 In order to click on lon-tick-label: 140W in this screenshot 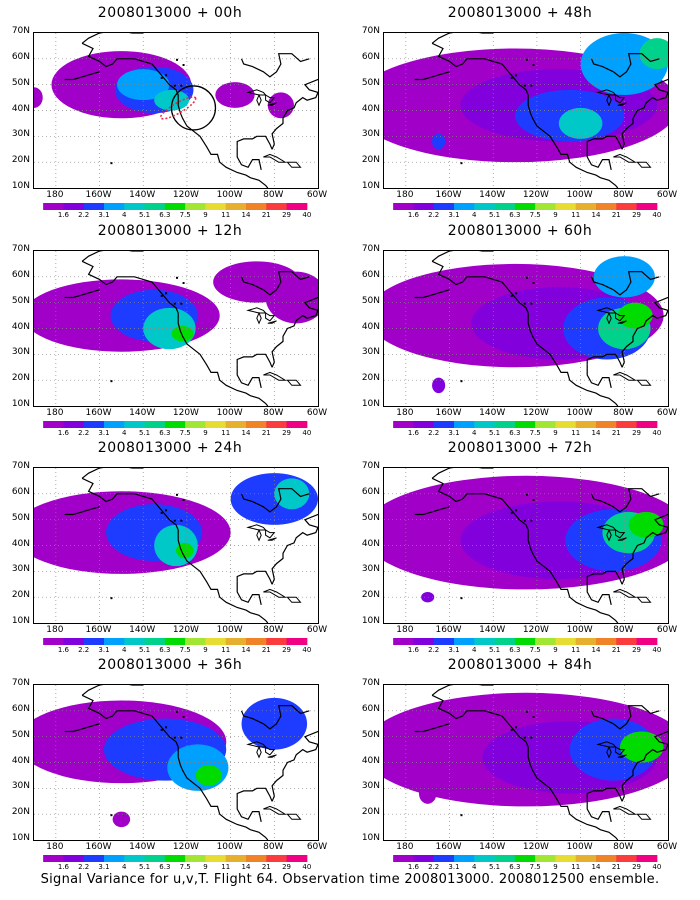, I will do `click(492, 195)`.